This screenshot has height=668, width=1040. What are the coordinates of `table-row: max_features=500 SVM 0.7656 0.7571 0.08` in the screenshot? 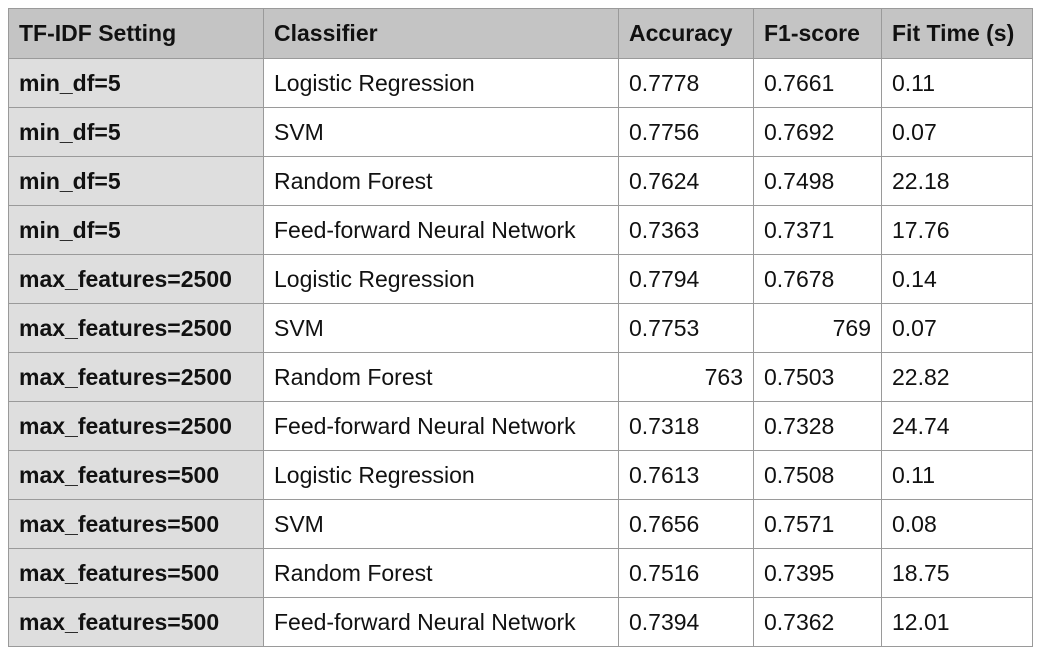 It's located at (520, 524).